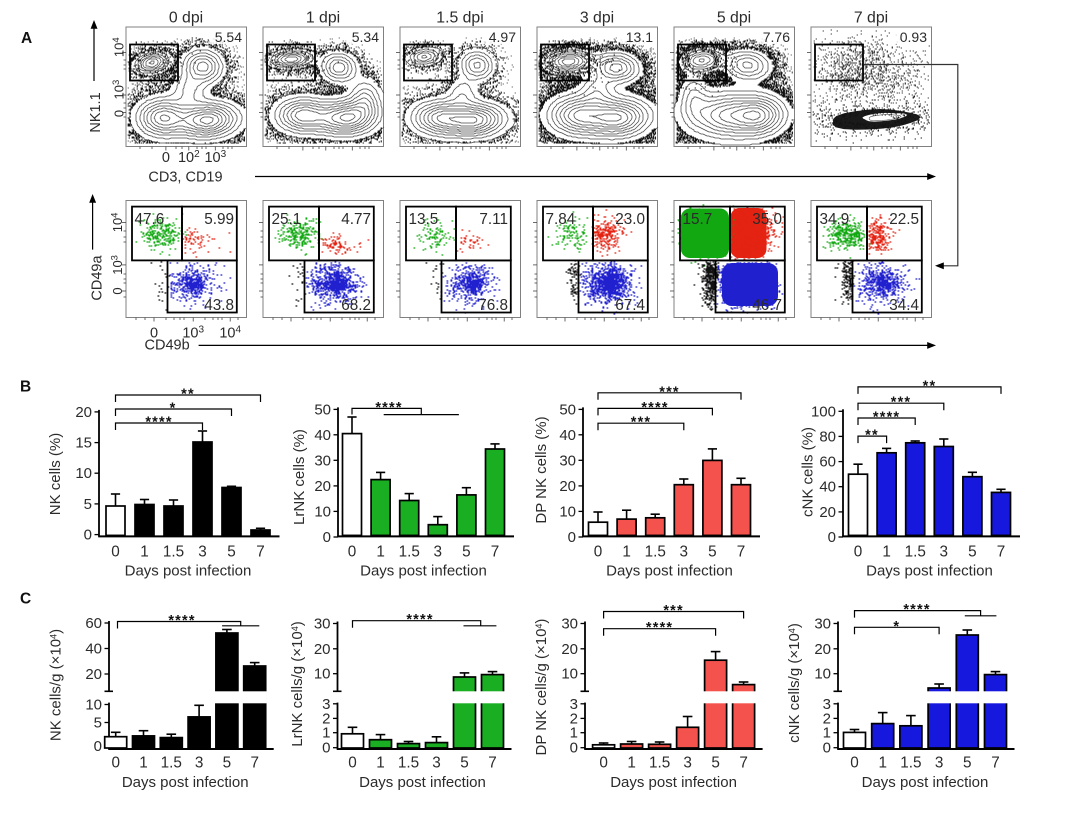 This screenshot has width=1080, height=832. Describe the element at coordinates (55, 474) in the screenshot. I see `svg-text: NK cells (%)` at that location.